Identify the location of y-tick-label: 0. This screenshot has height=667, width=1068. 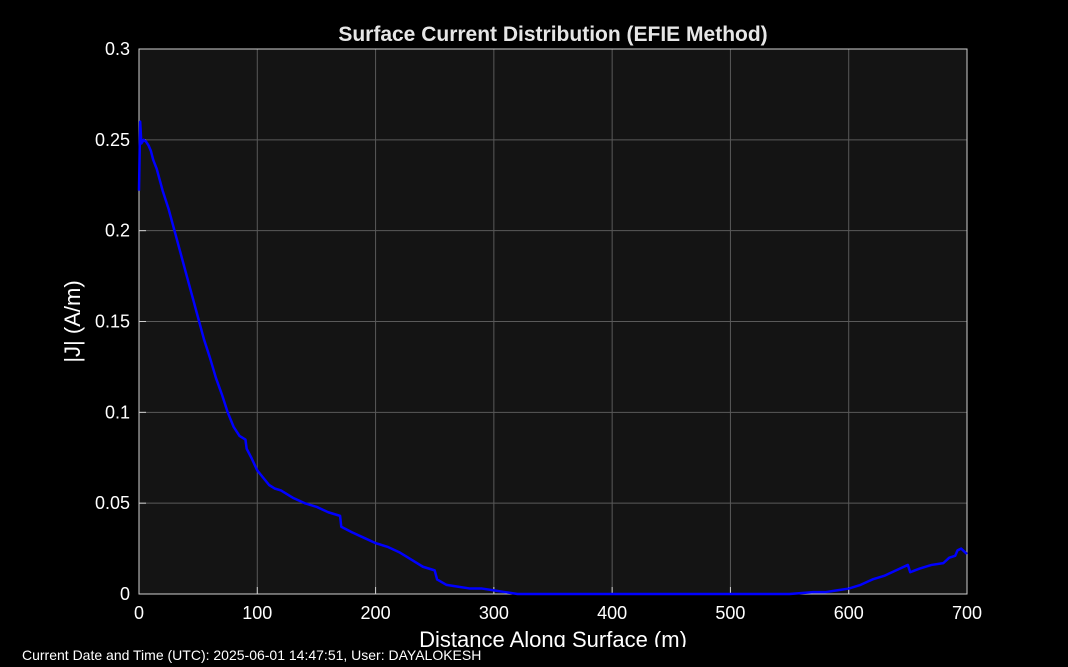
(125, 594).